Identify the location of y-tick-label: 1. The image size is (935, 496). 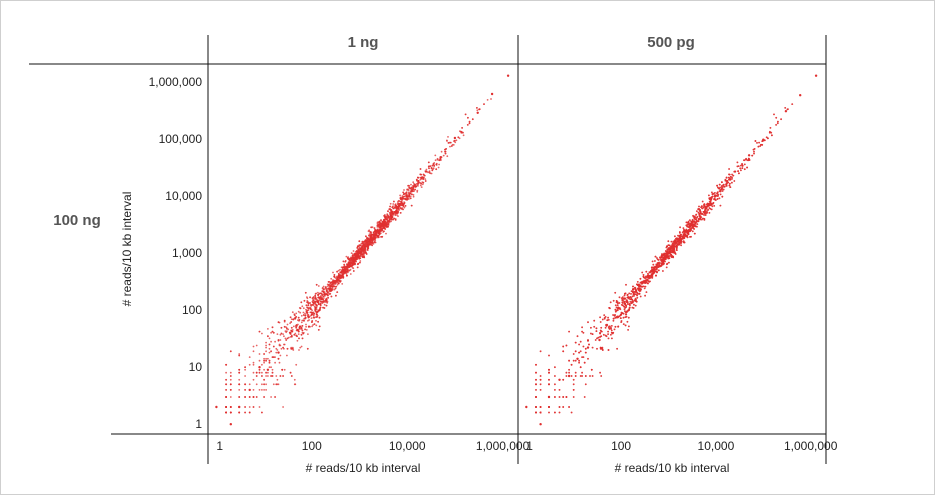
(198, 424).